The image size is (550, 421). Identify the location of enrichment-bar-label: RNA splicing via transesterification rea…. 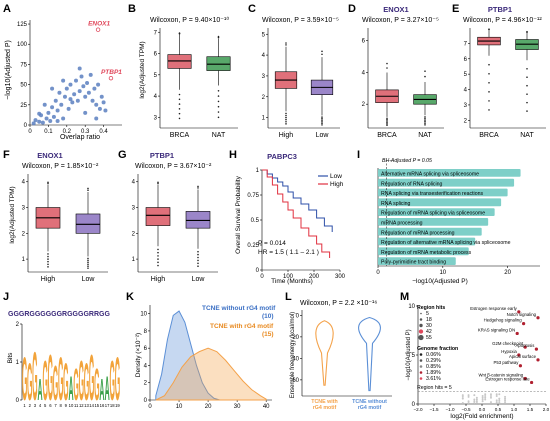
(432, 194).